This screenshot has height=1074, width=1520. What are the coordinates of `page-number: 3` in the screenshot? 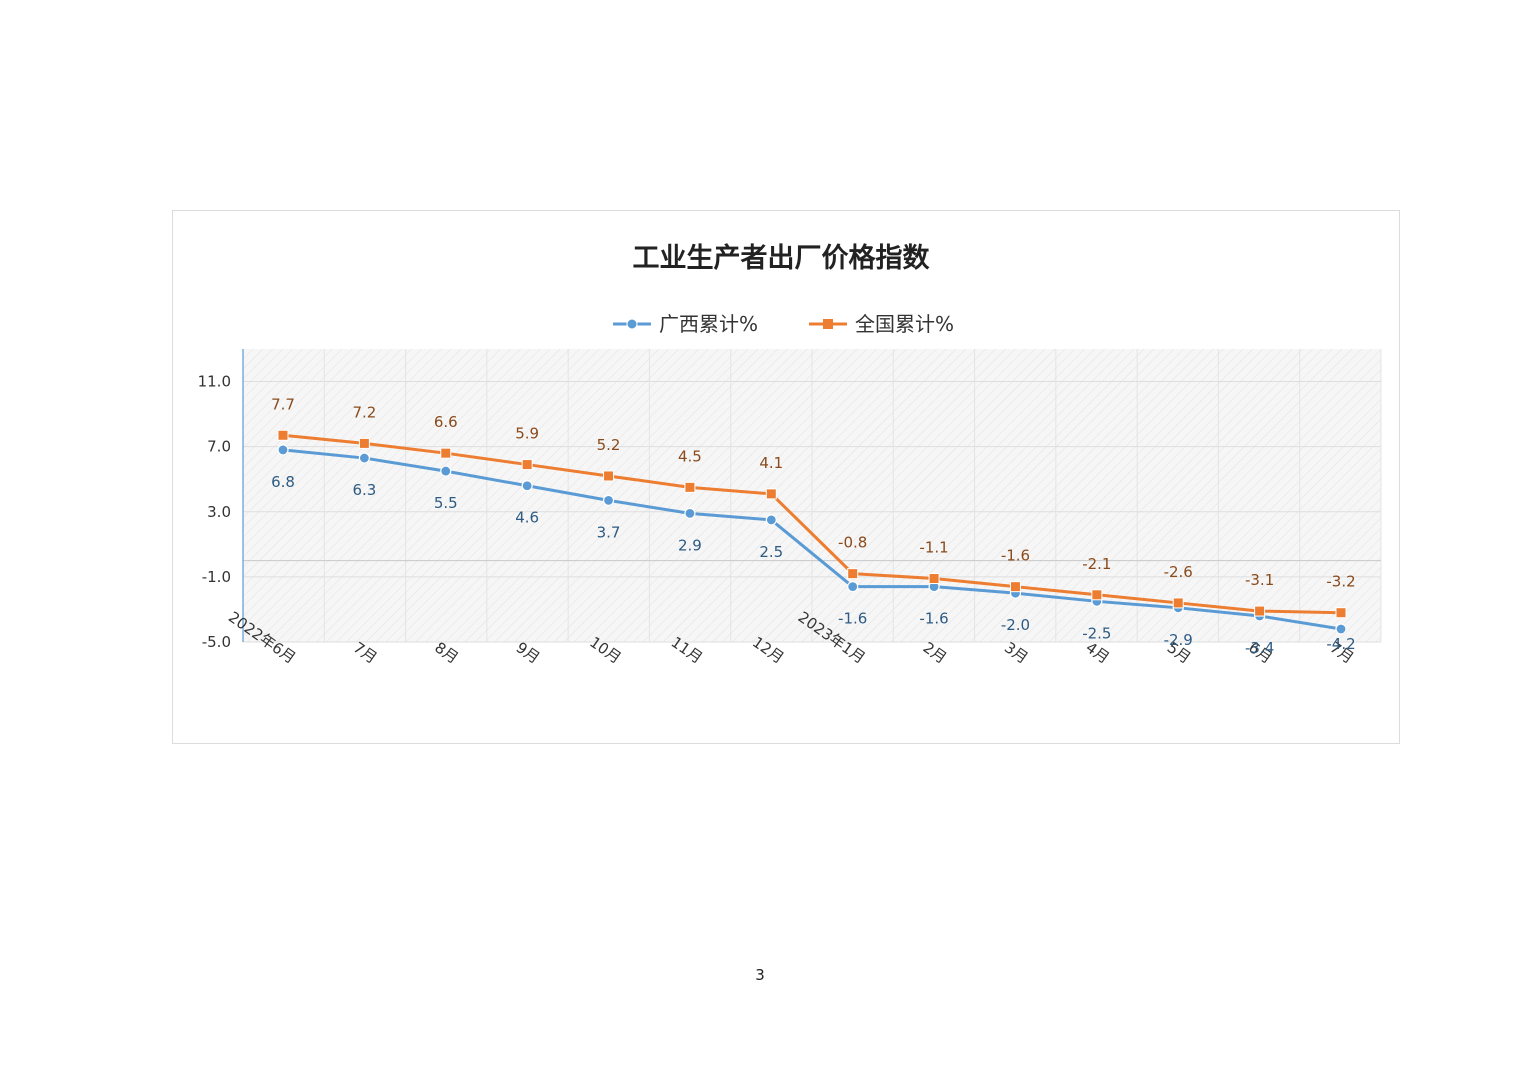 It's located at (760, 975).